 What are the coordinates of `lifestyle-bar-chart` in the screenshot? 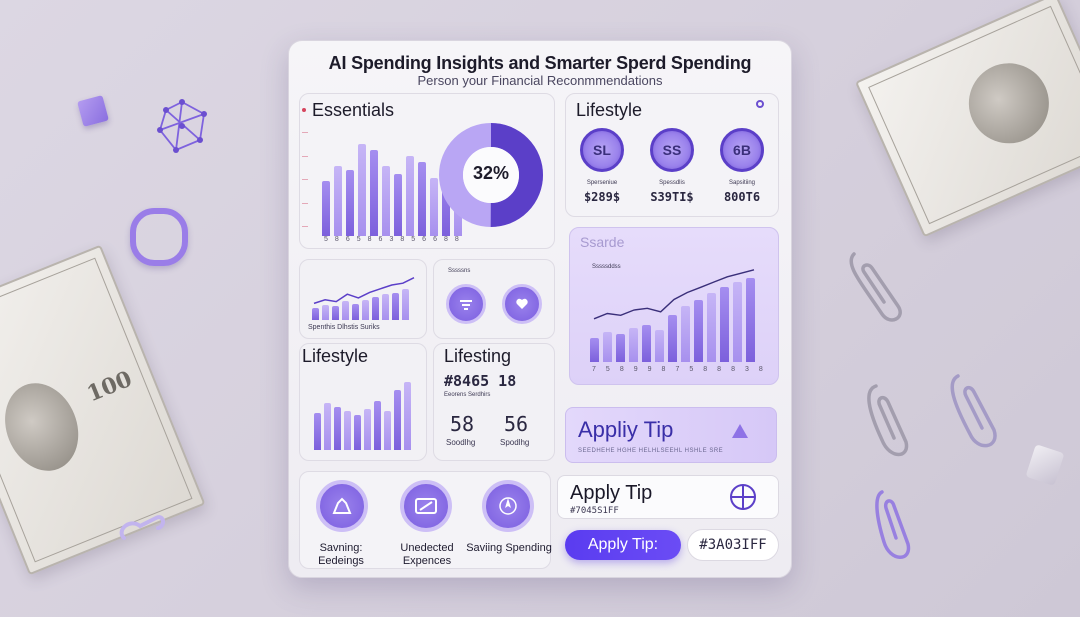 It's located at (362, 415).